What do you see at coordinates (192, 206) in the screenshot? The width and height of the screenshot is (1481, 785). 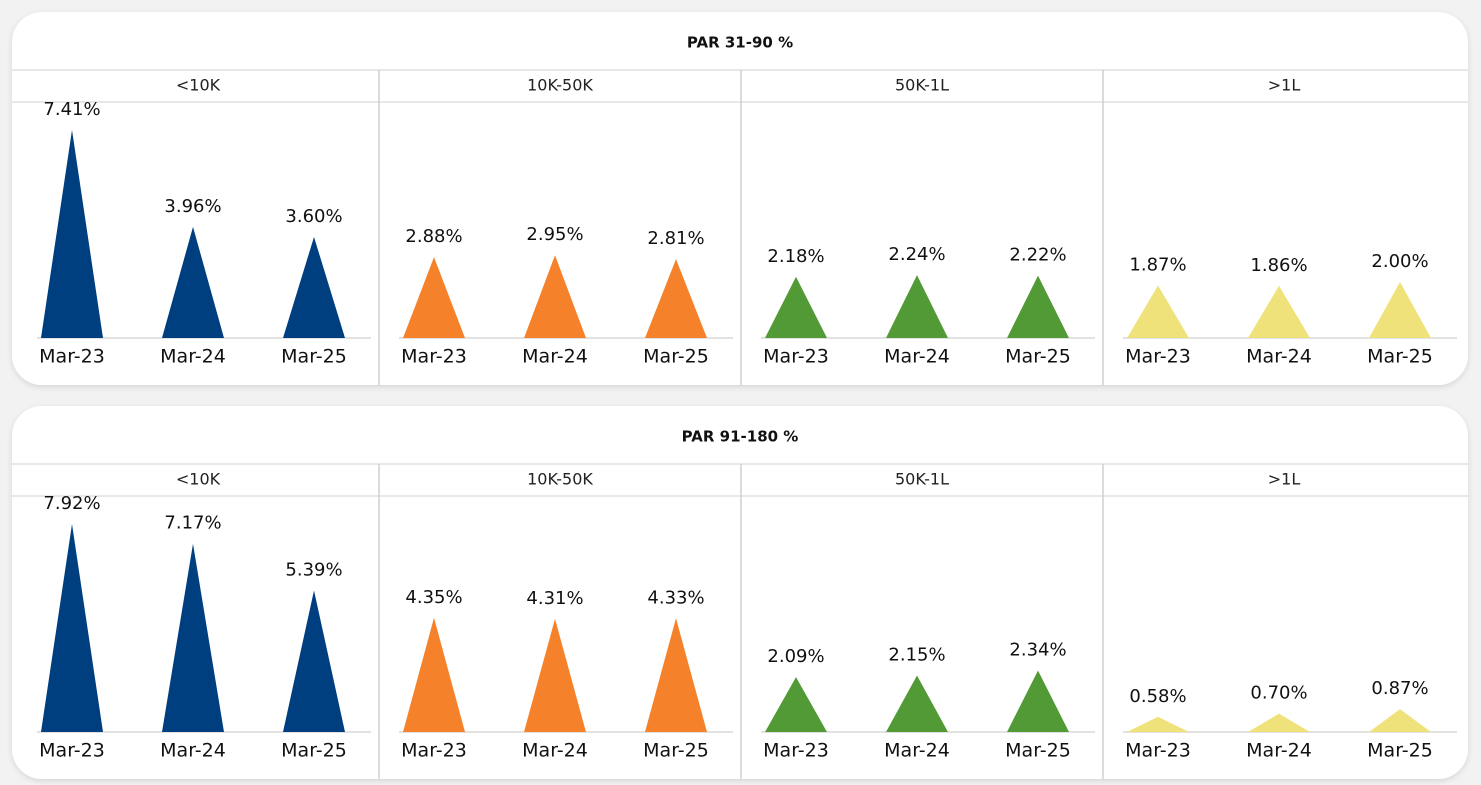 I see `value-label: 3.96%` at bounding box center [192, 206].